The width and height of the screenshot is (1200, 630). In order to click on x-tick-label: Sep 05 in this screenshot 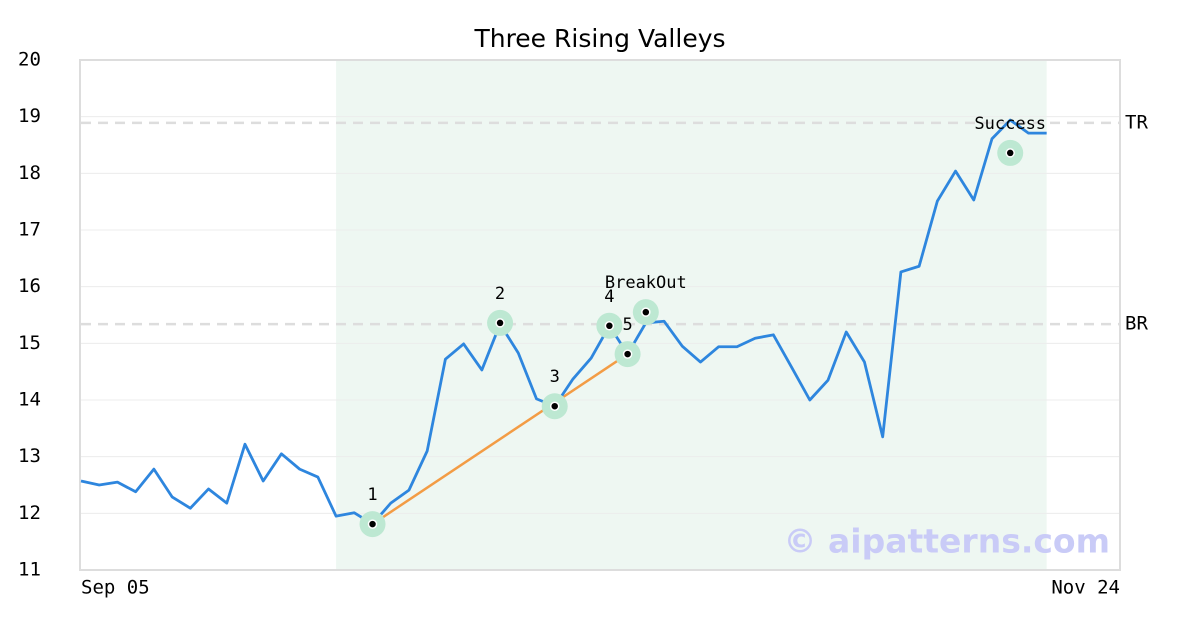, I will do `click(115, 588)`.